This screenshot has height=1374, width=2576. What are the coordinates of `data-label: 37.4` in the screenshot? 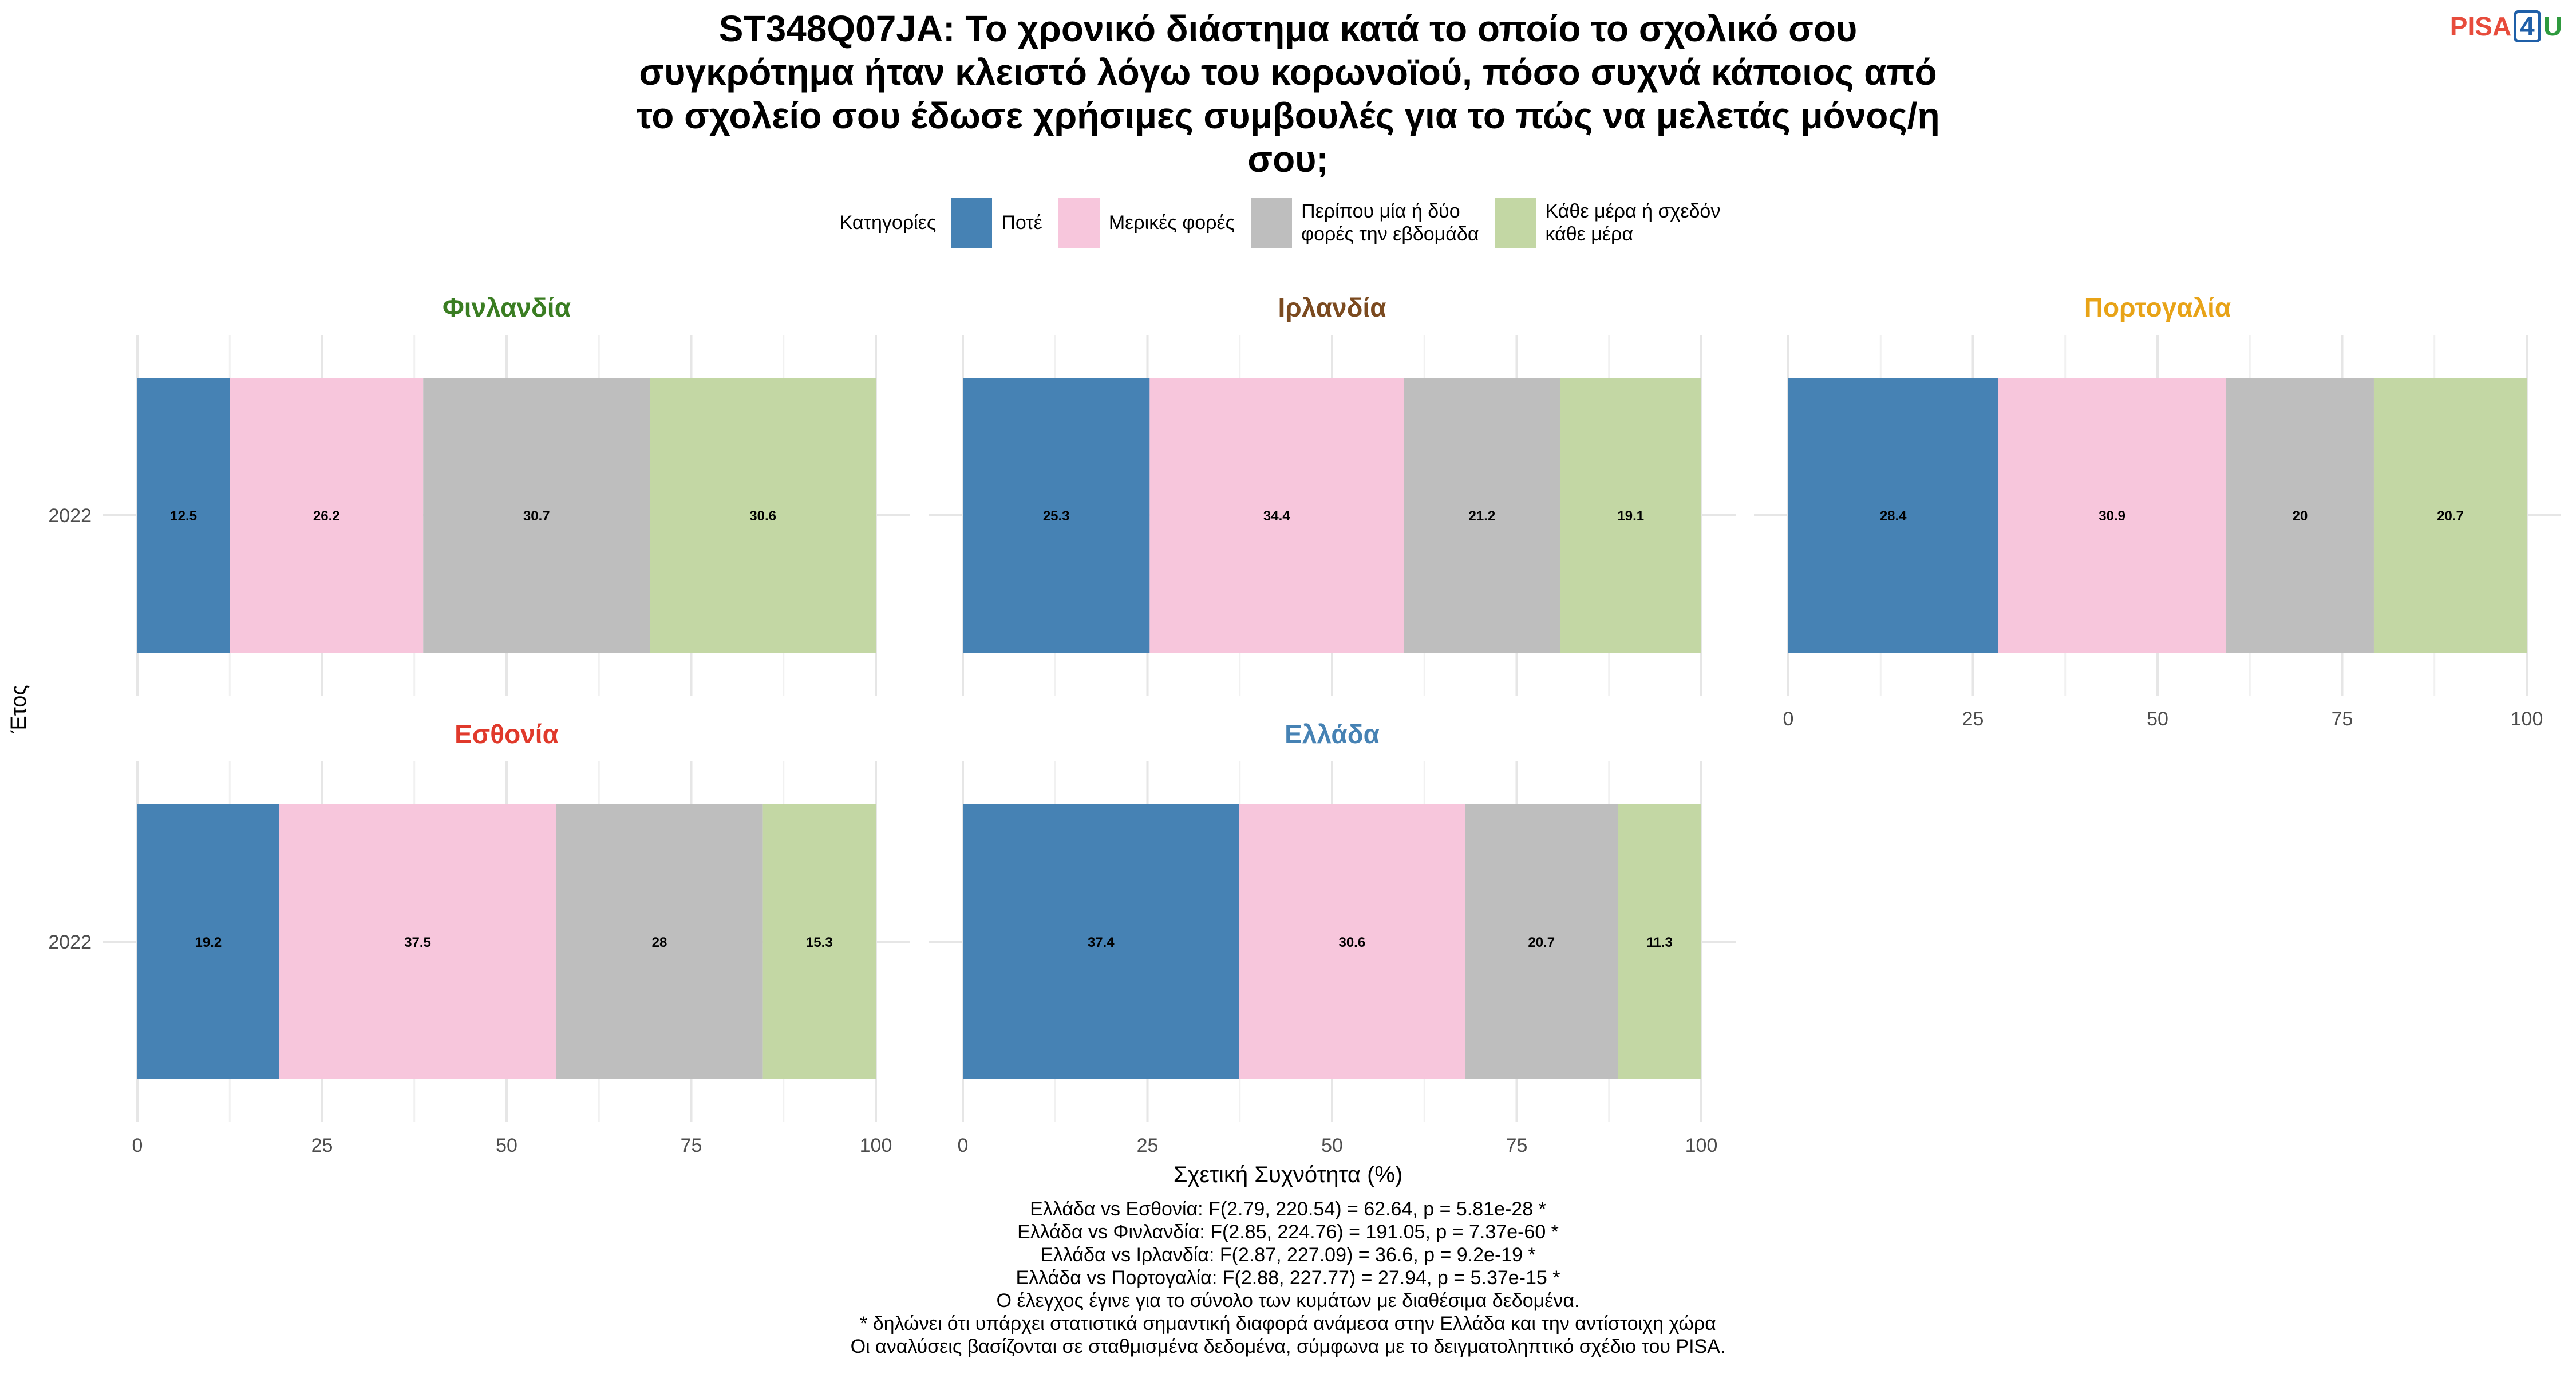 It's located at (1101, 943).